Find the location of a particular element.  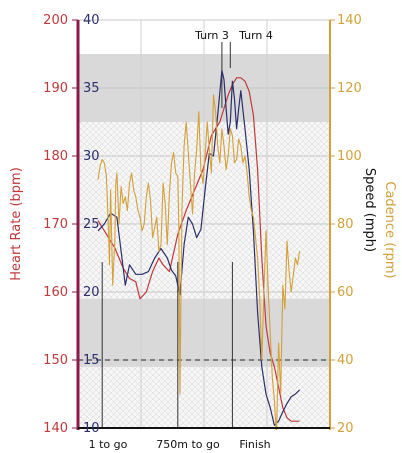

cadence-tick-label: 40 is located at coordinates (345, 360).